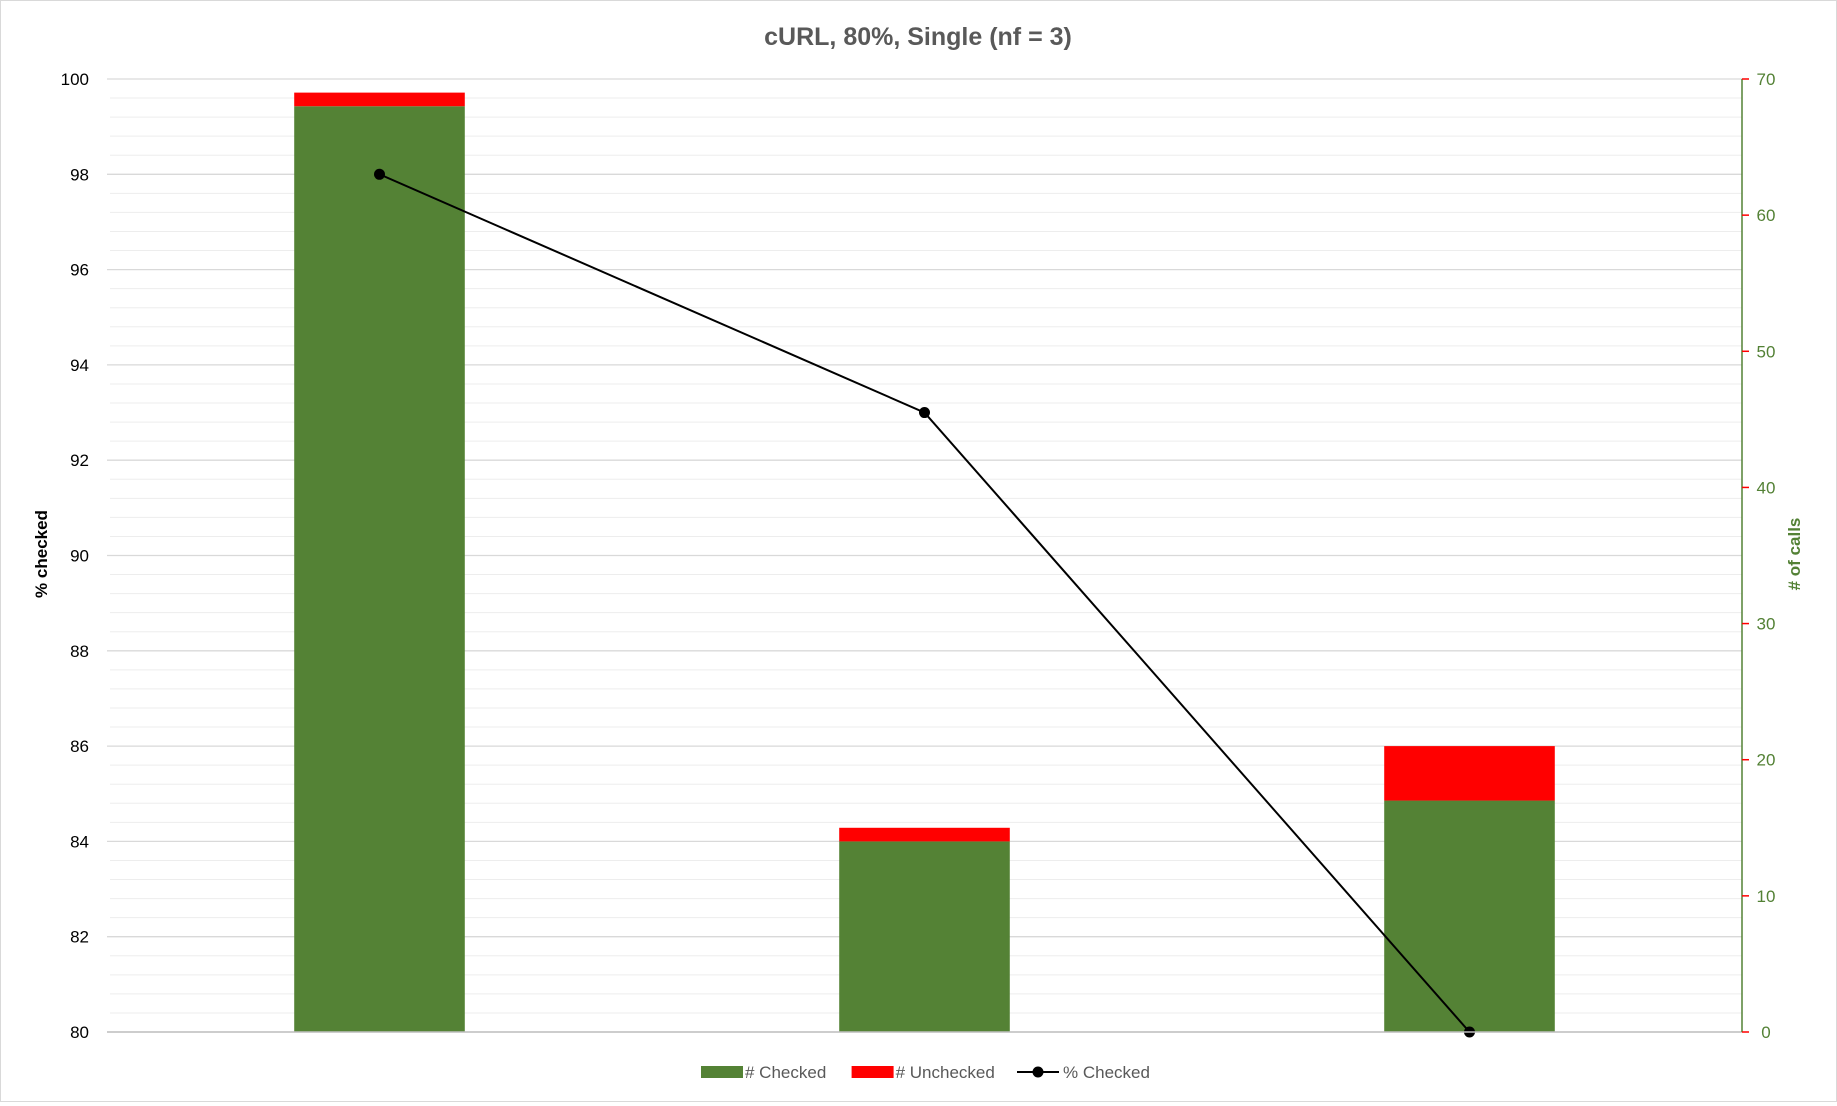 This screenshot has width=1837, height=1106. Describe the element at coordinates (1766, 896) in the screenshot. I see `right-tick-label: 10` at that location.